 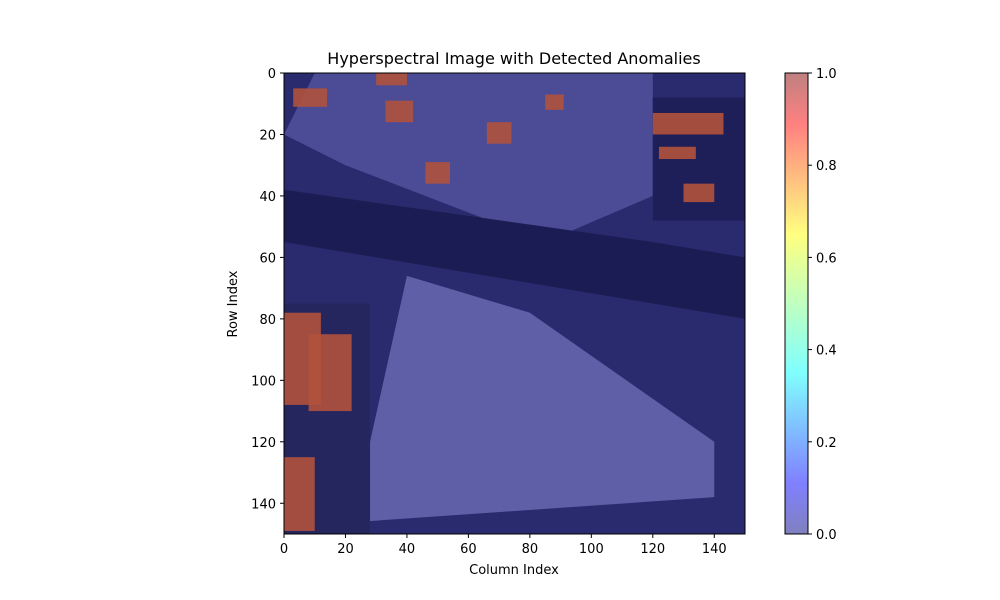 What do you see at coordinates (591, 549) in the screenshot?
I see `x-tick-label: 100` at bounding box center [591, 549].